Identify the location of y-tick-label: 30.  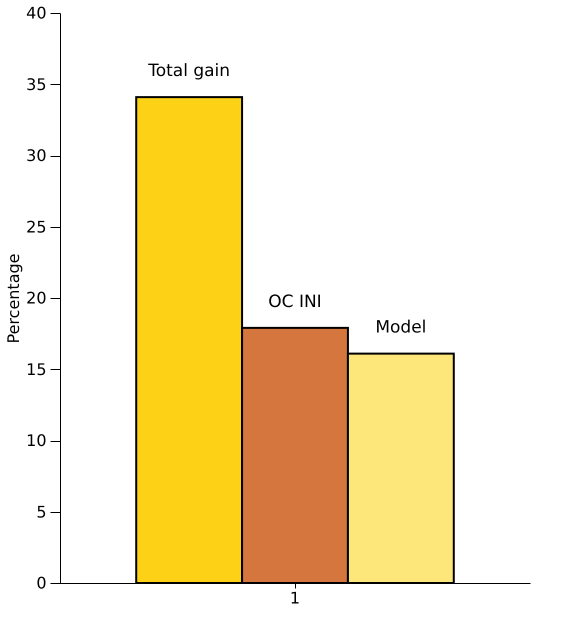
(36, 155).